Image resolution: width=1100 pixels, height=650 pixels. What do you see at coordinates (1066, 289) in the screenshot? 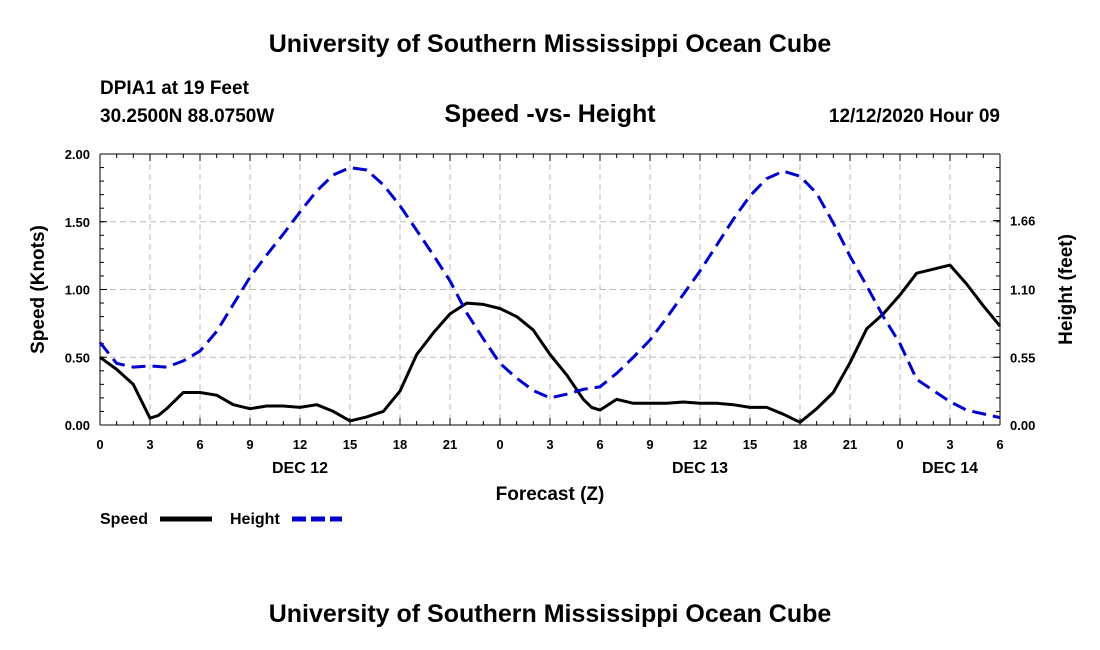
I see `y2-axis-title: Height (feet)` at bounding box center [1066, 289].